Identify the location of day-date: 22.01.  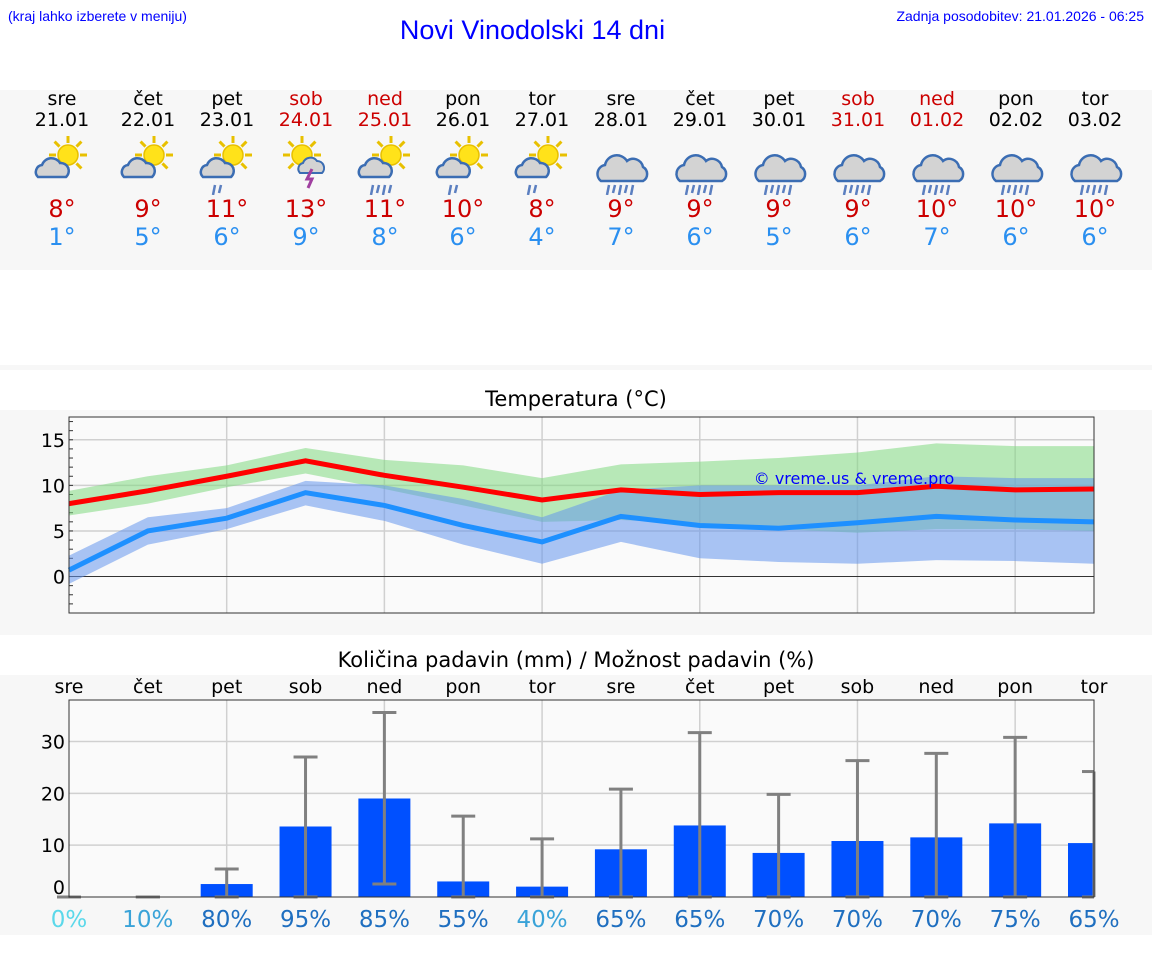
(148, 120).